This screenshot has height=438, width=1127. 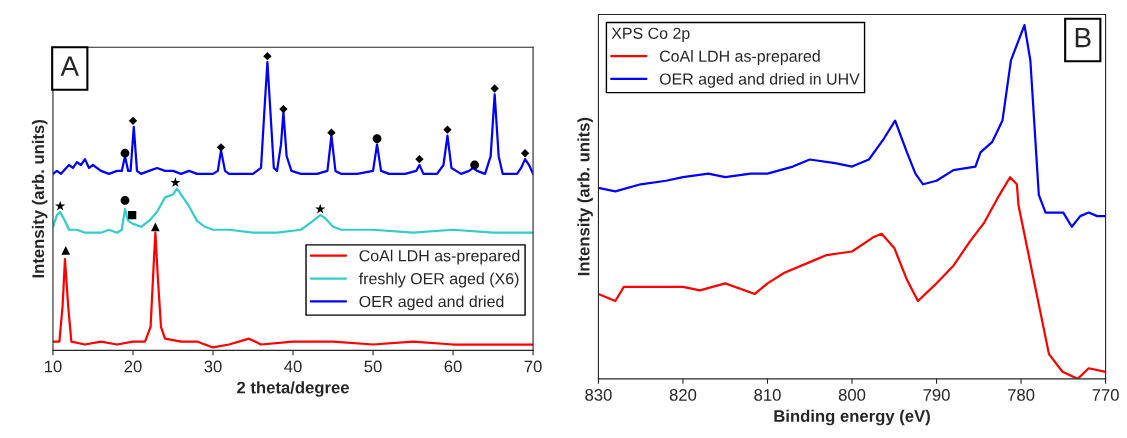 I want to click on legend-label: freshly OER aged (X6), so click(x=438, y=280).